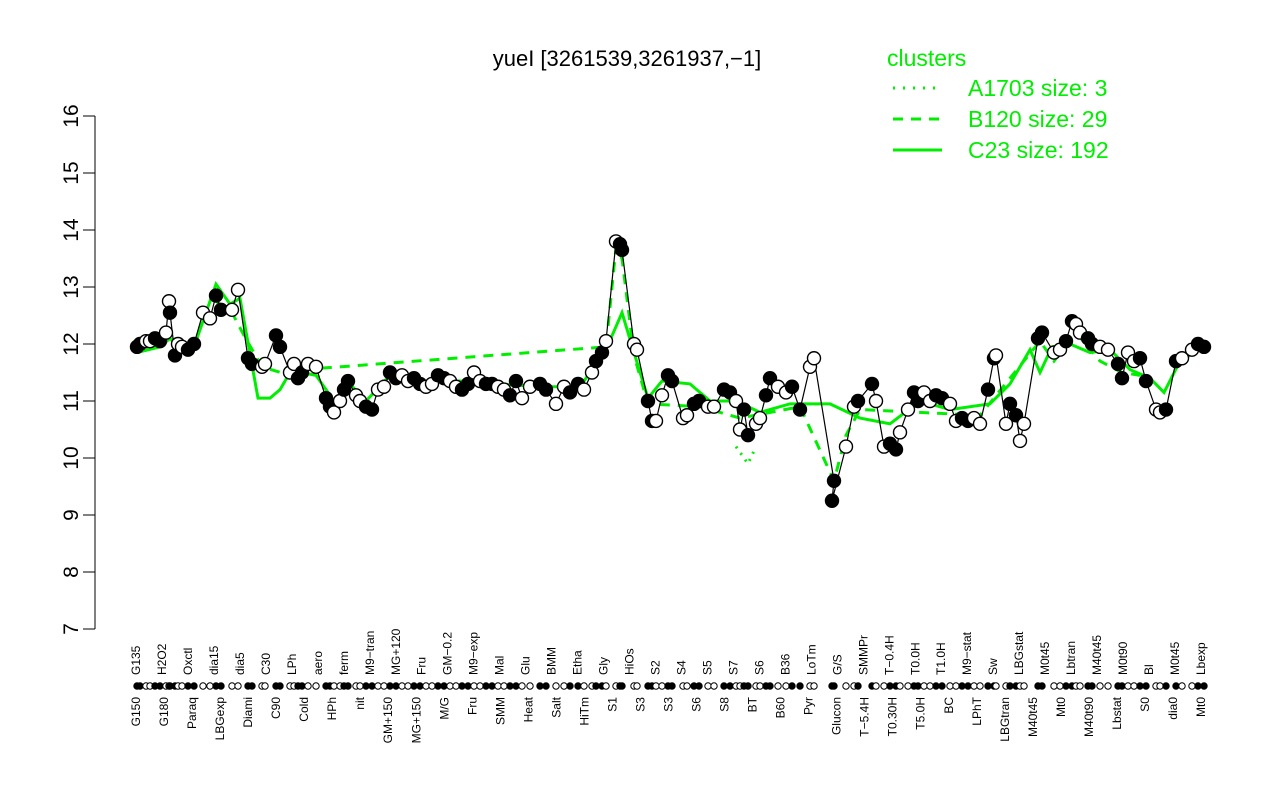 This screenshot has width=1280, height=800. I want to click on x-tick-label: nit, so click(360, 702).